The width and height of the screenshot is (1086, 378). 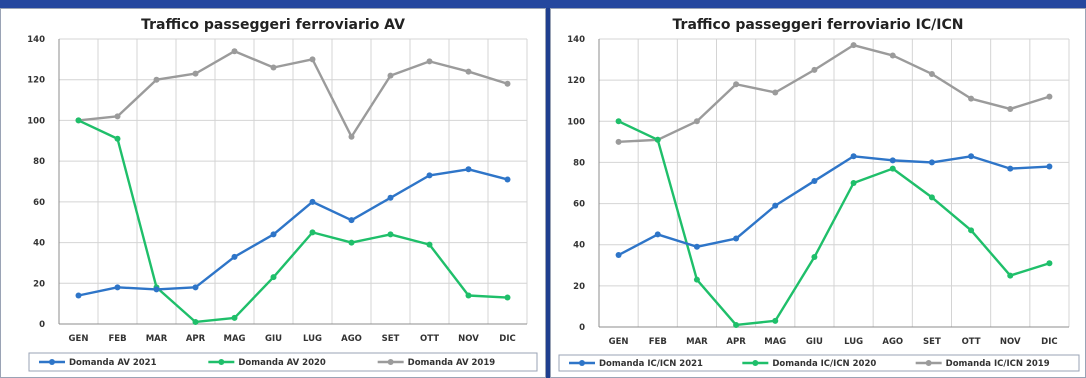 What do you see at coordinates (579, 205) in the screenshot?
I see `y-tick-label: 60` at bounding box center [579, 205].